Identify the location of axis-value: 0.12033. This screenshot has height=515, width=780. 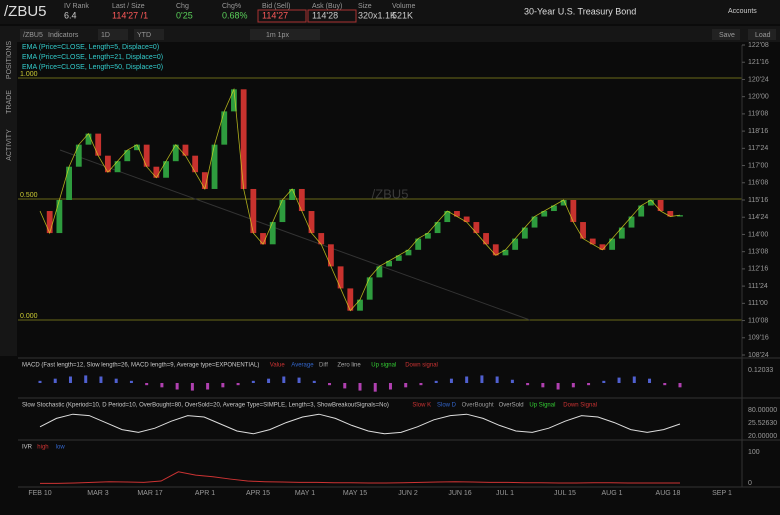
(760, 370).